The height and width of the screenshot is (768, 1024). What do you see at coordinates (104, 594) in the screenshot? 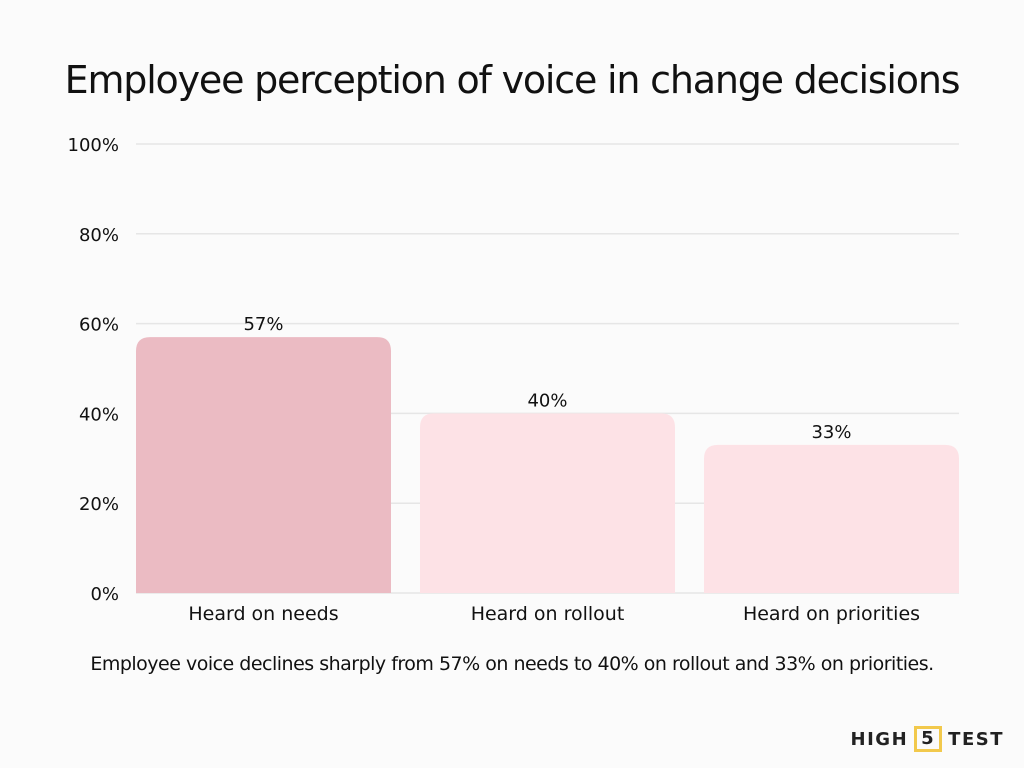
I see `y-tick-label: 0%` at bounding box center [104, 594].